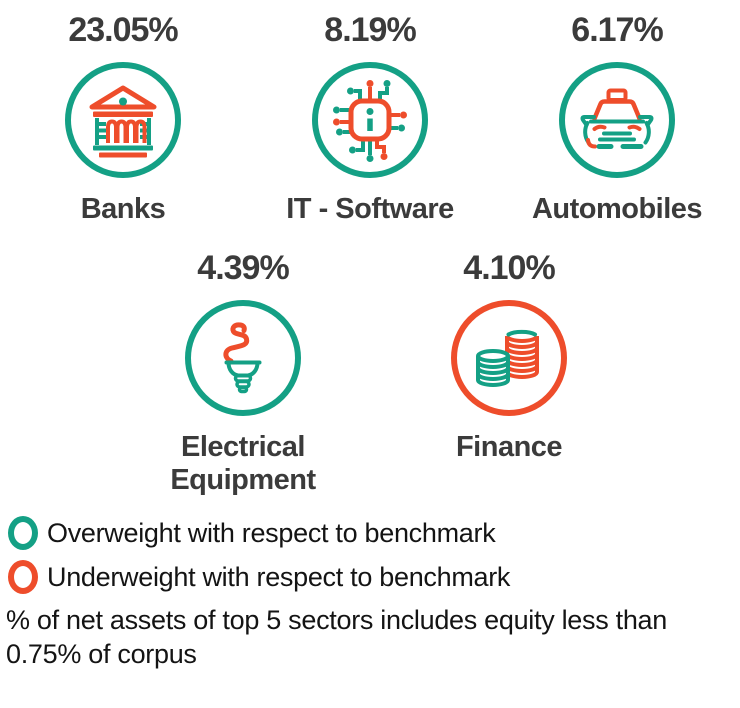  Describe the element at coordinates (271, 532) in the screenshot. I see `legend-label: Overweight with respect to benchmark` at that location.